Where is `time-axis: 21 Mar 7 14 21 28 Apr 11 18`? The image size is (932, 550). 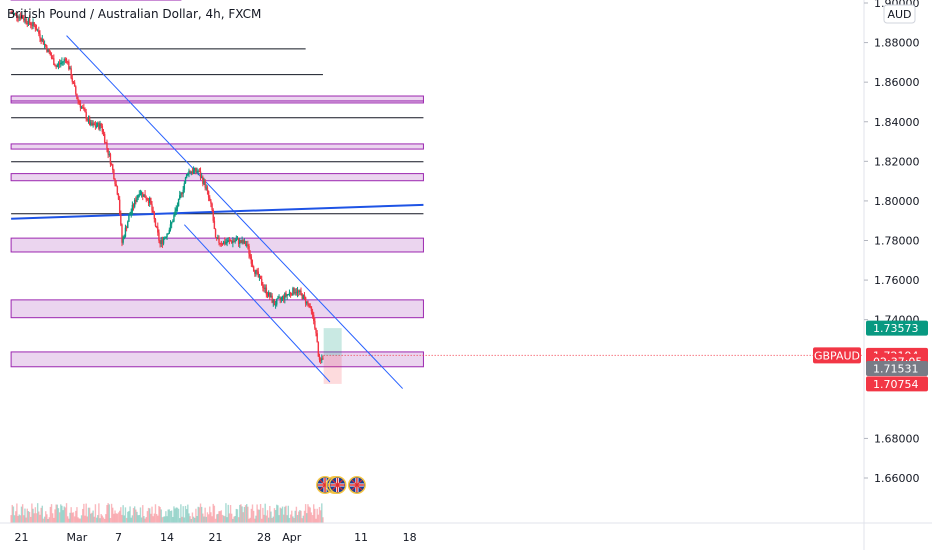
time-axis: 21 Mar 7 14 21 28 Apr 11 18 is located at coordinates (466, 533).